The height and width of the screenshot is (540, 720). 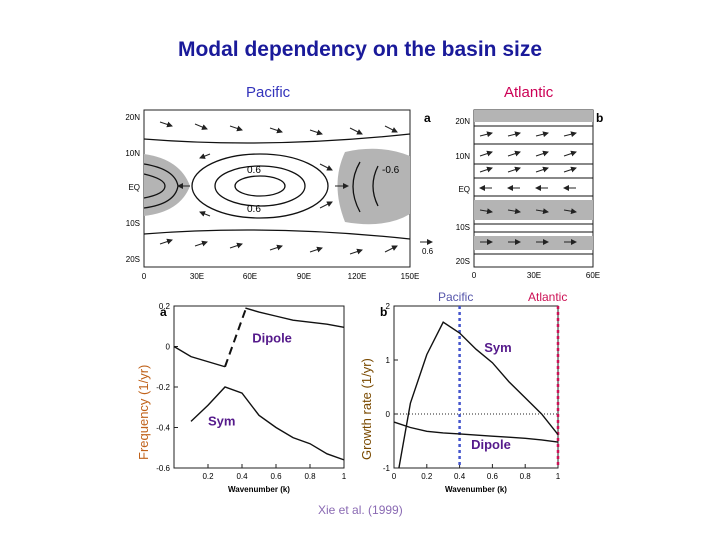 What do you see at coordinates (167, 185) in the screenshot?
I see `shade-west` at bounding box center [167, 185].